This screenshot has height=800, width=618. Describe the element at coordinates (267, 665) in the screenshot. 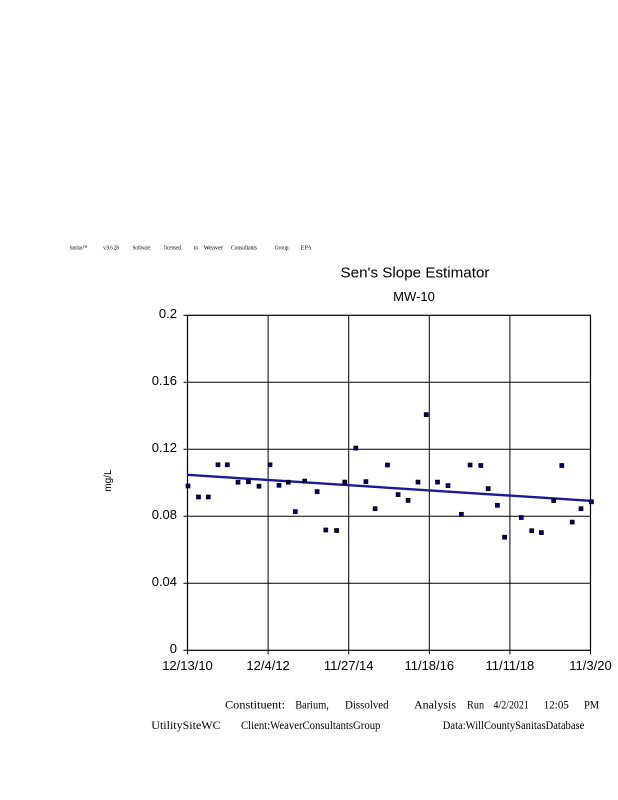

I see `svg-text: 12/4/12` at that location.